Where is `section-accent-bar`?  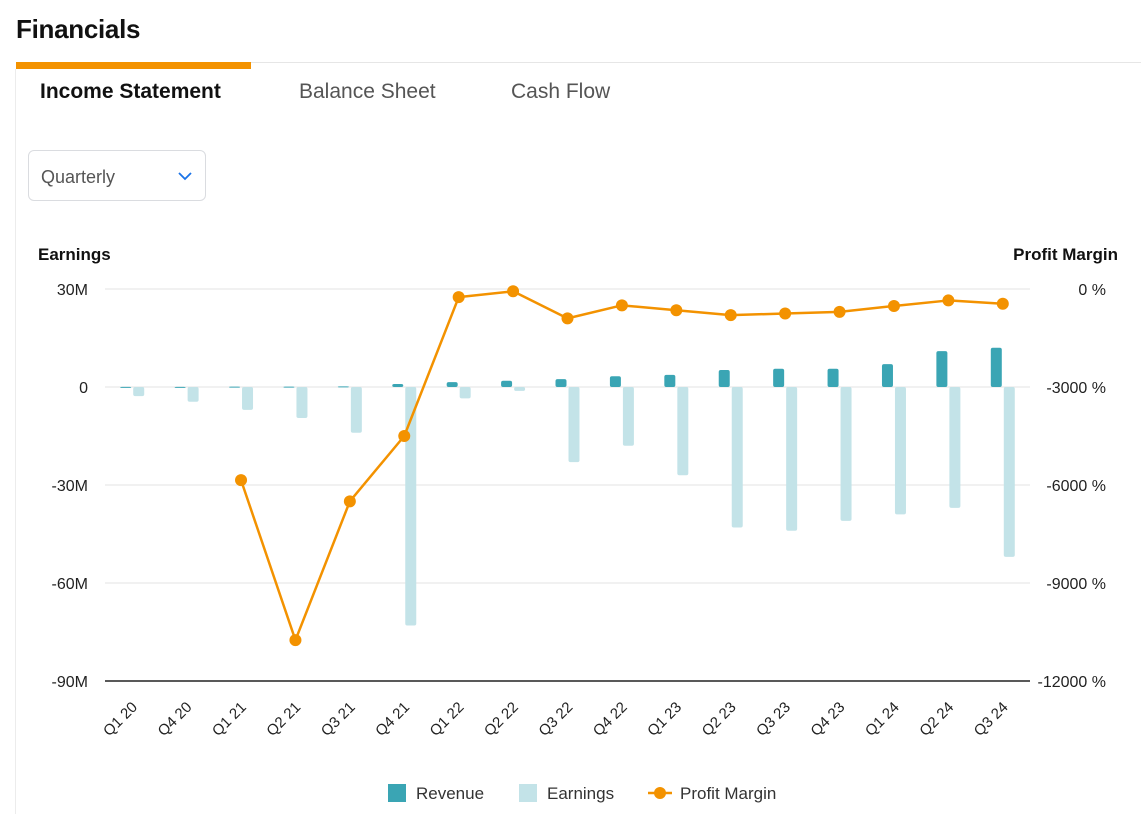
section-accent-bar is located at coordinates (133, 65).